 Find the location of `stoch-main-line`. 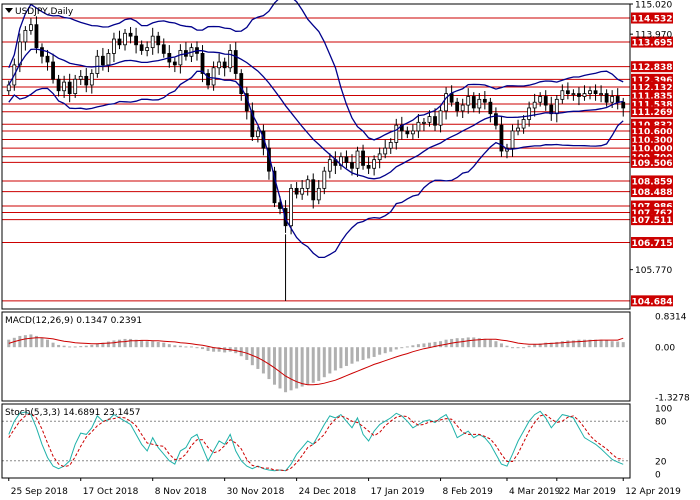

stoch-main-line is located at coordinates (316, 441).